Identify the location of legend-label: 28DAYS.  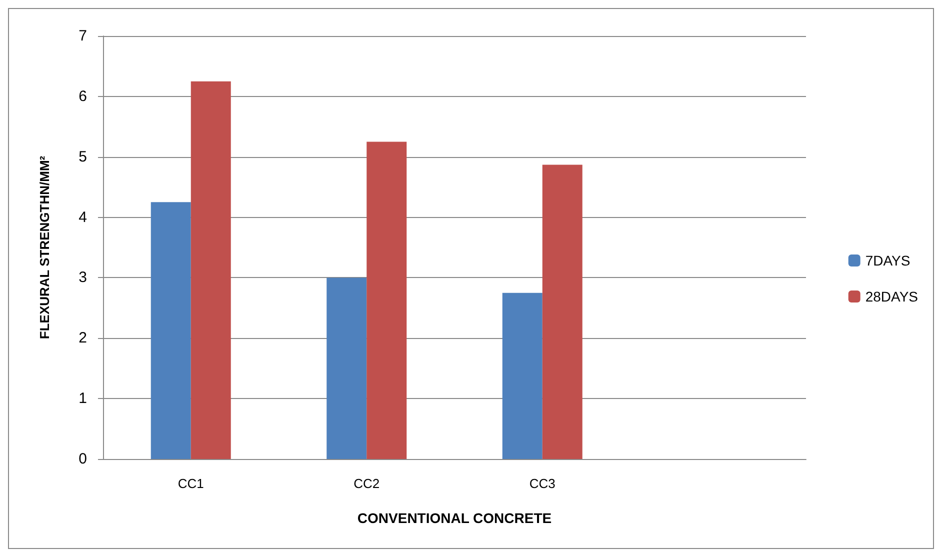
(891, 296).